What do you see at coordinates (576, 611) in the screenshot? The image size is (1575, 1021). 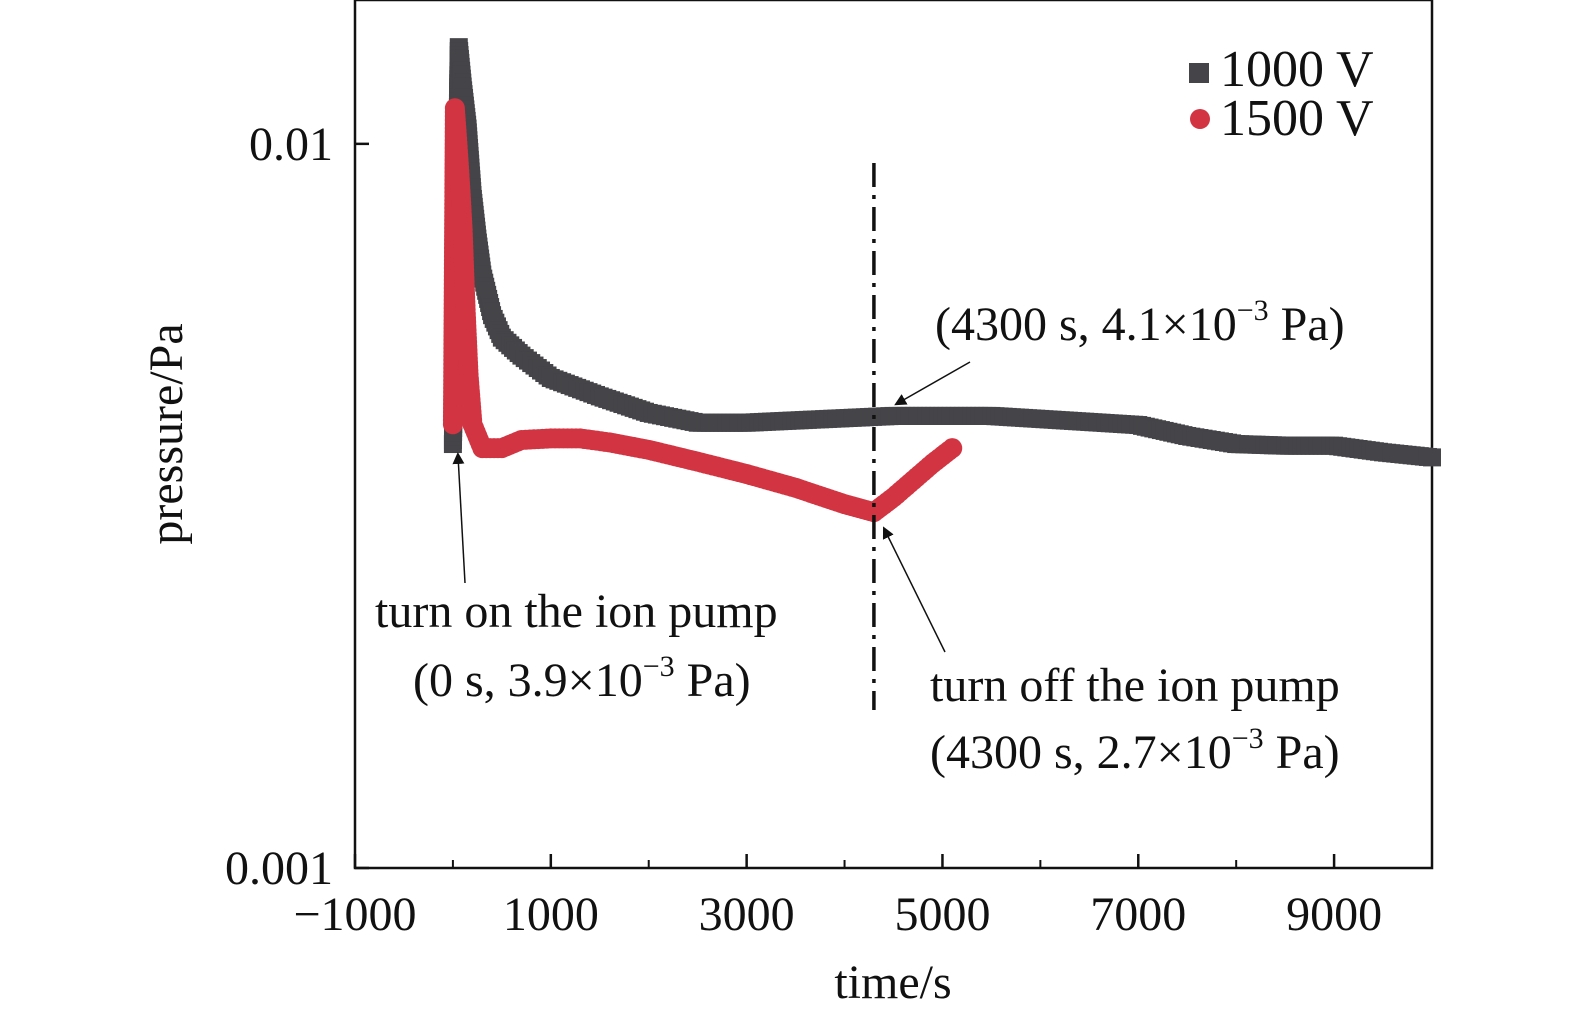 I see `annotation-turn-on-line1: turn on the ion pump` at bounding box center [576, 611].